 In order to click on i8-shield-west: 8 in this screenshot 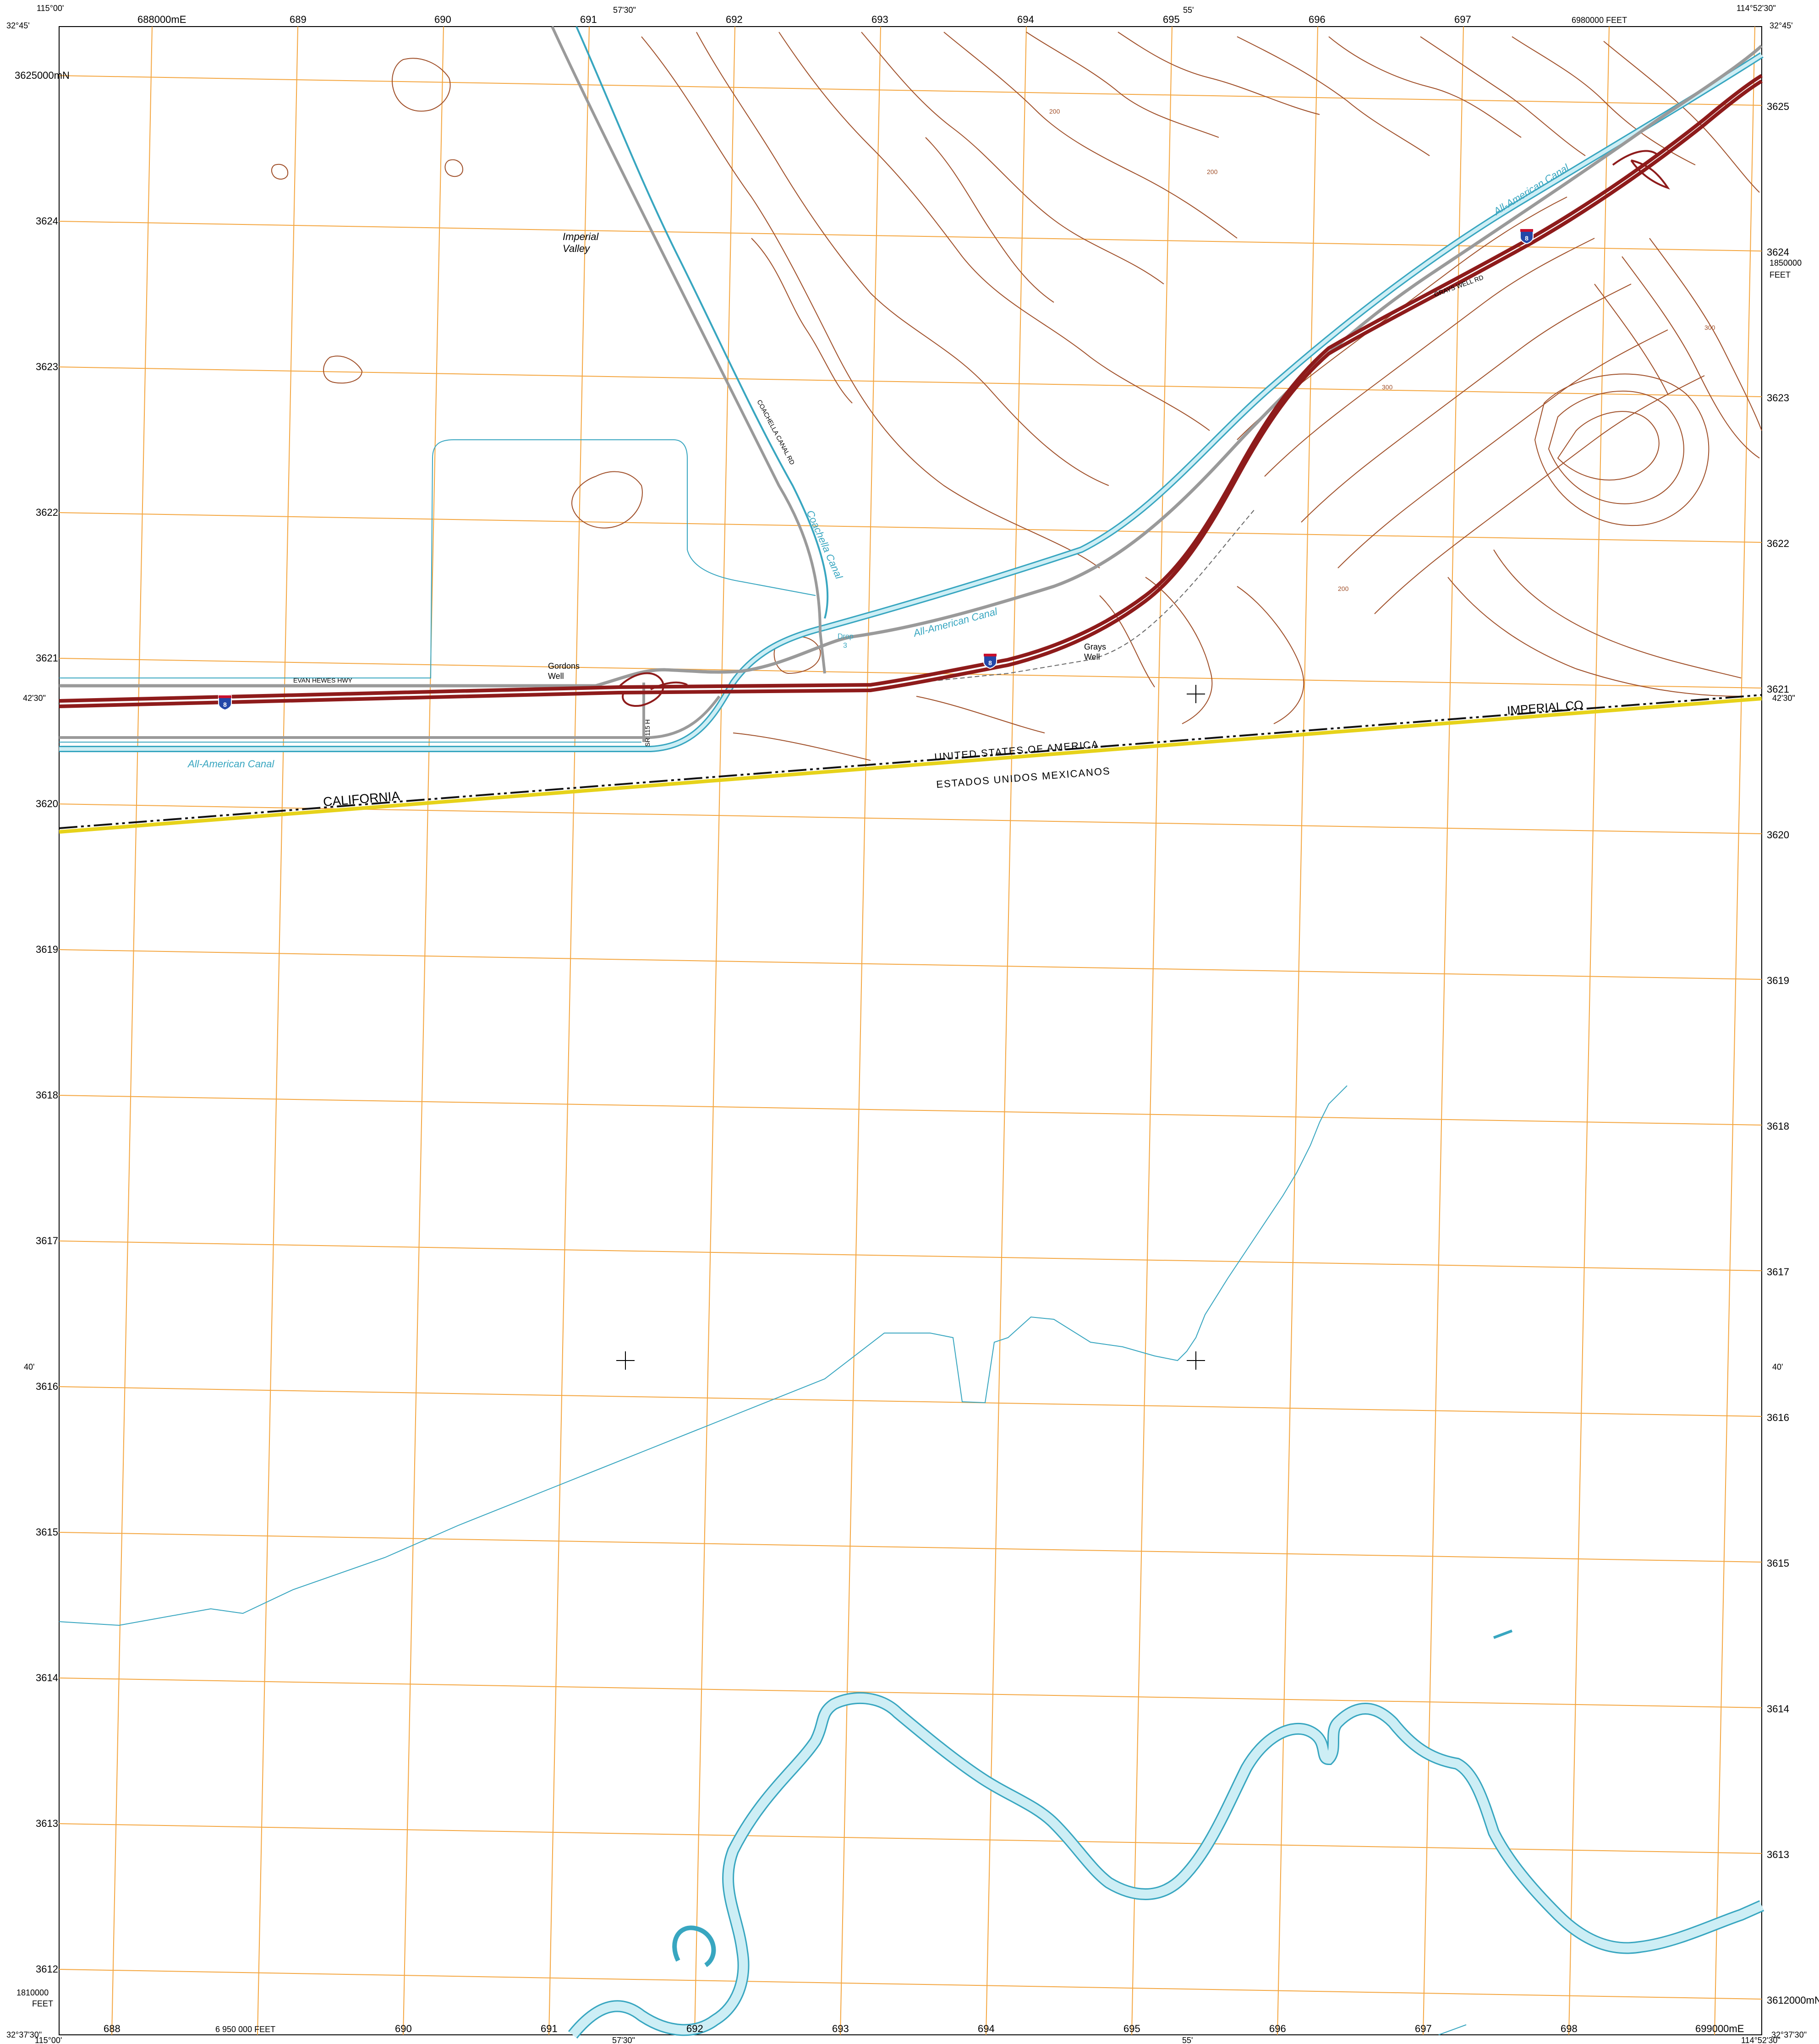, I will do `click(225, 703)`.